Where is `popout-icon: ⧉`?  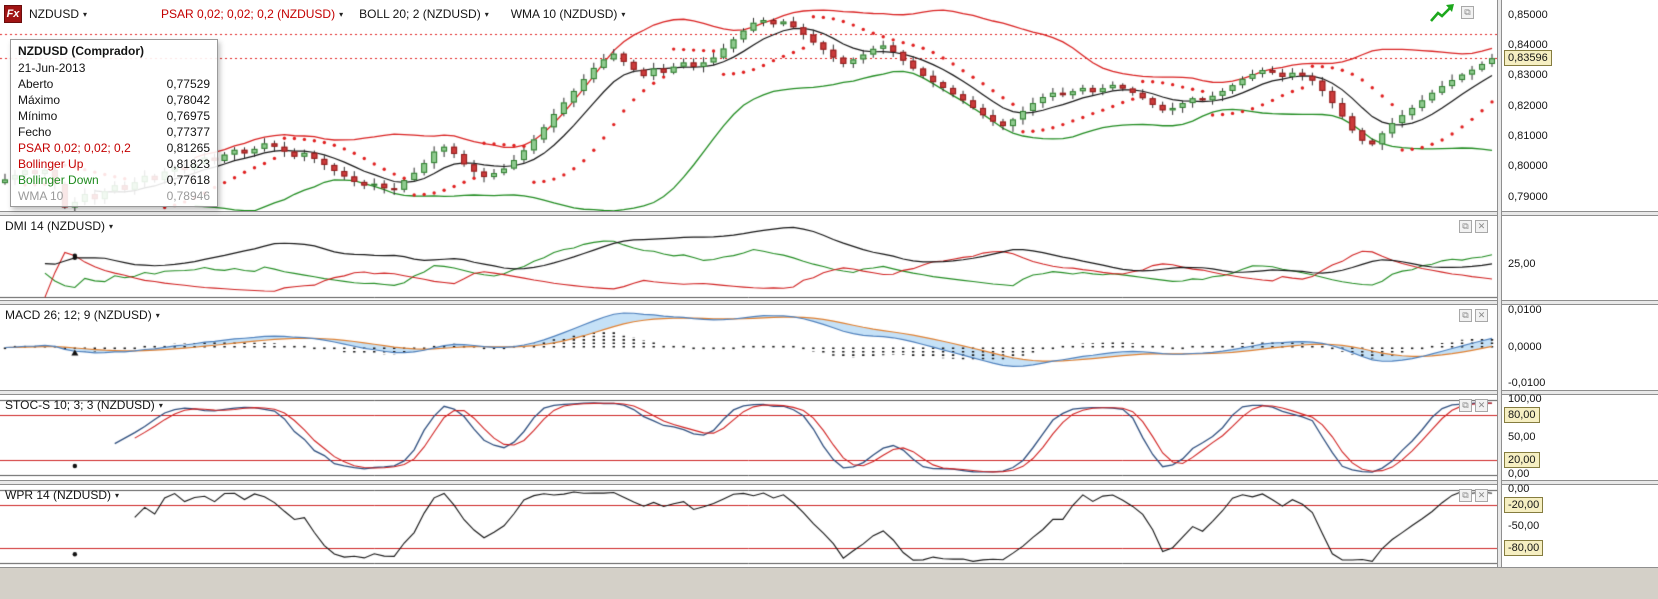
popout-icon: ⧉ is located at coordinates (1467, 12).